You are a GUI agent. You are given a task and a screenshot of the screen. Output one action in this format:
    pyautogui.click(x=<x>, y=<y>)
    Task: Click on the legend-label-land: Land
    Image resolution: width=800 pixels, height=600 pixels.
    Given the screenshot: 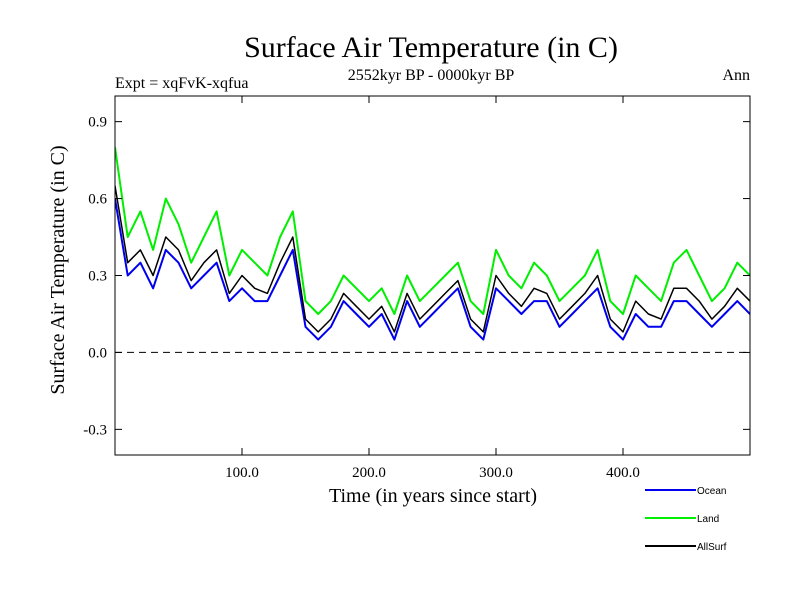 What is the action you would take?
    pyautogui.click(x=708, y=519)
    